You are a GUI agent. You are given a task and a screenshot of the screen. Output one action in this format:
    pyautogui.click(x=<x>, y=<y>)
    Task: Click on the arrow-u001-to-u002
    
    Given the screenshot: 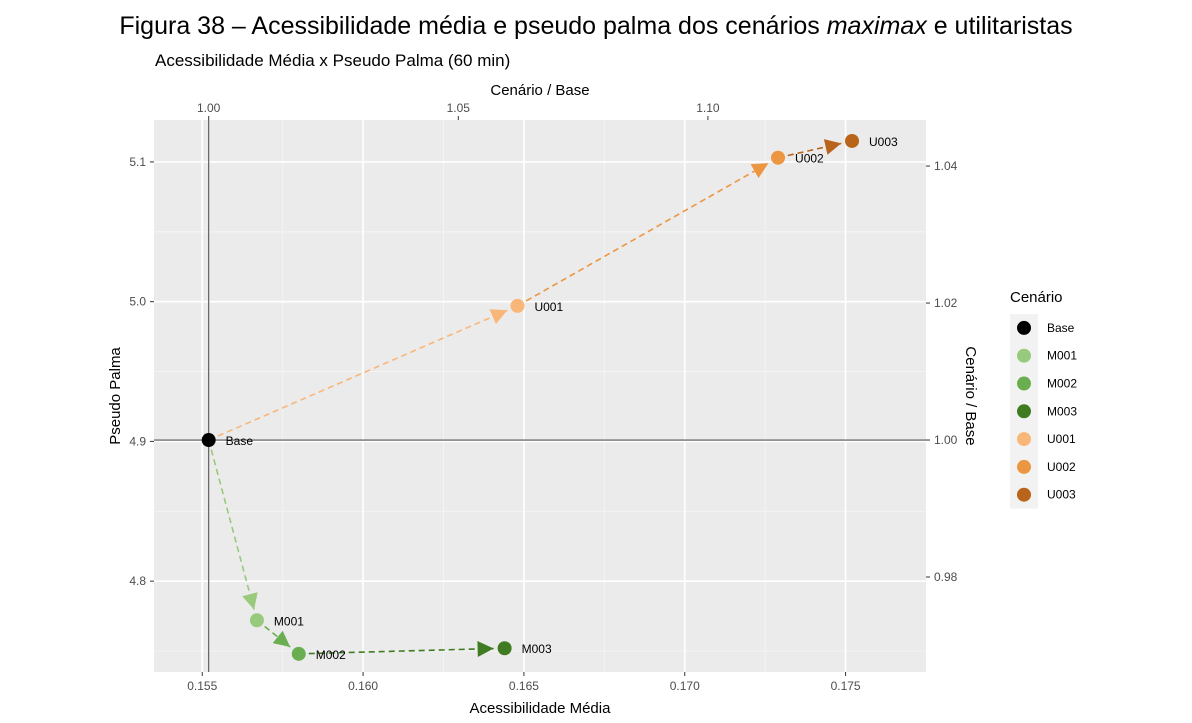 What is the action you would take?
    pyautogui.click(x=643, y=234)
    